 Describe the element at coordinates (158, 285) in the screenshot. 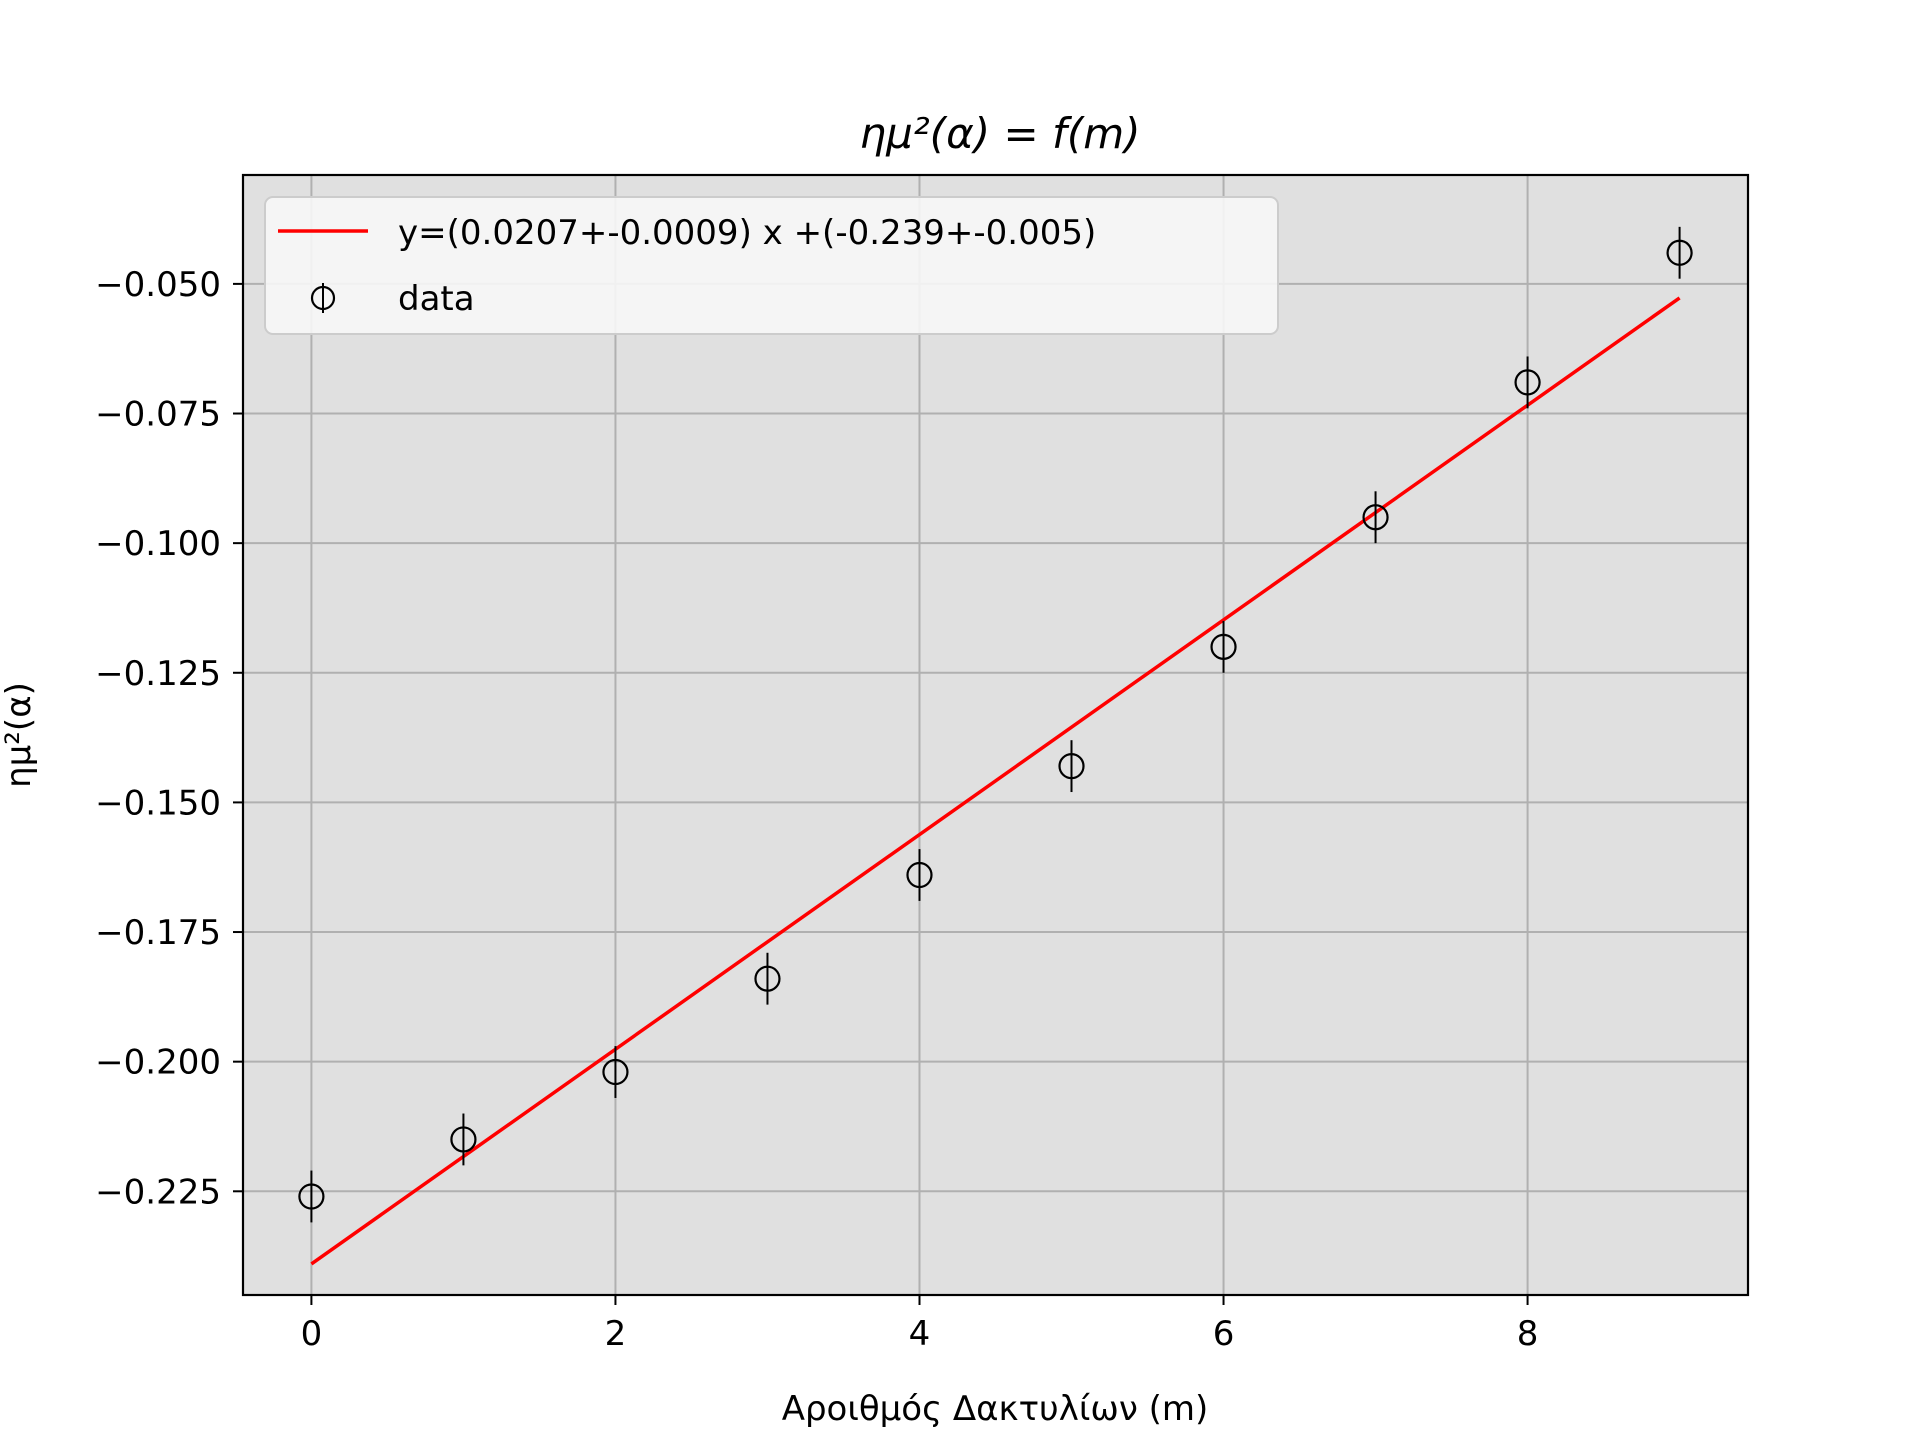

I see `y-tick-label: −0.050` at that location.